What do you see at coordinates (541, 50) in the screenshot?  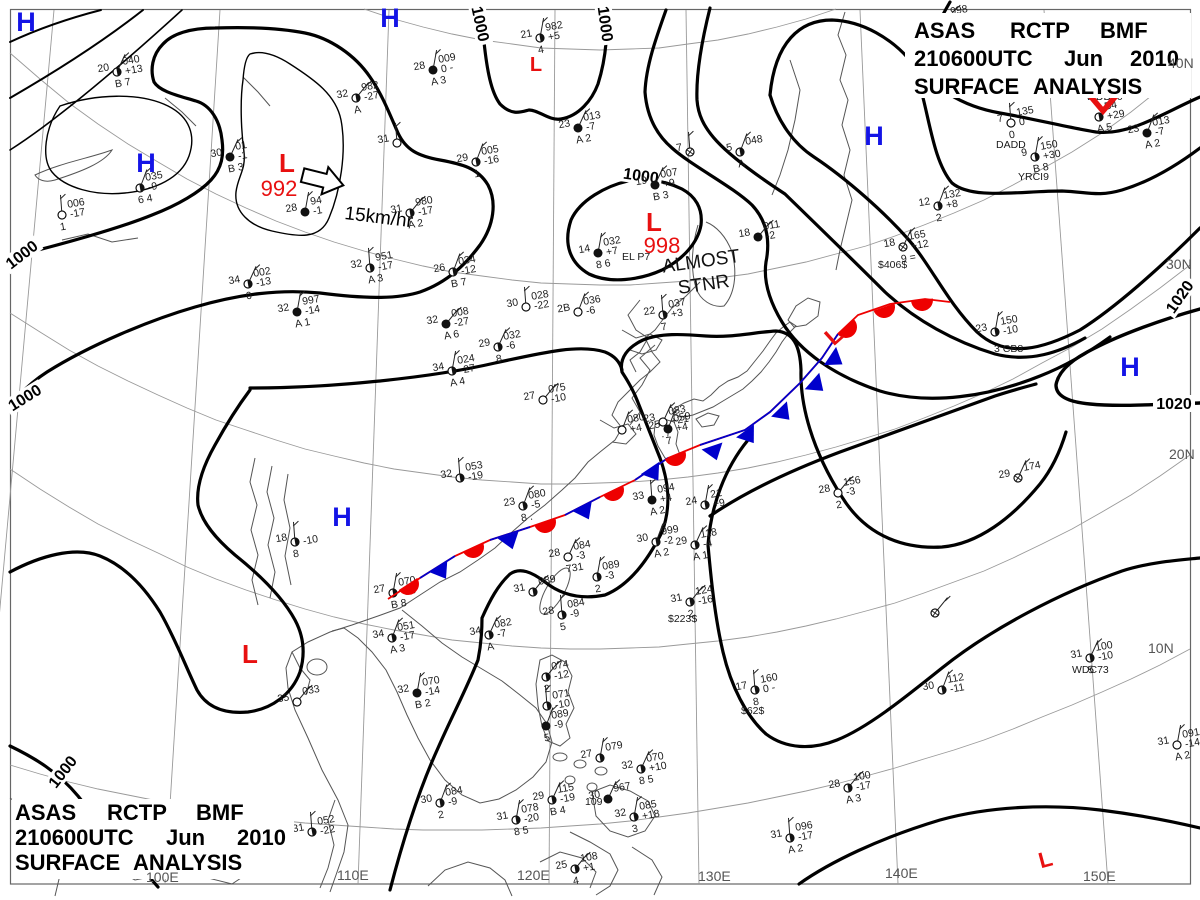 I see `svg-text: 4` at bounding box center [541, 50].